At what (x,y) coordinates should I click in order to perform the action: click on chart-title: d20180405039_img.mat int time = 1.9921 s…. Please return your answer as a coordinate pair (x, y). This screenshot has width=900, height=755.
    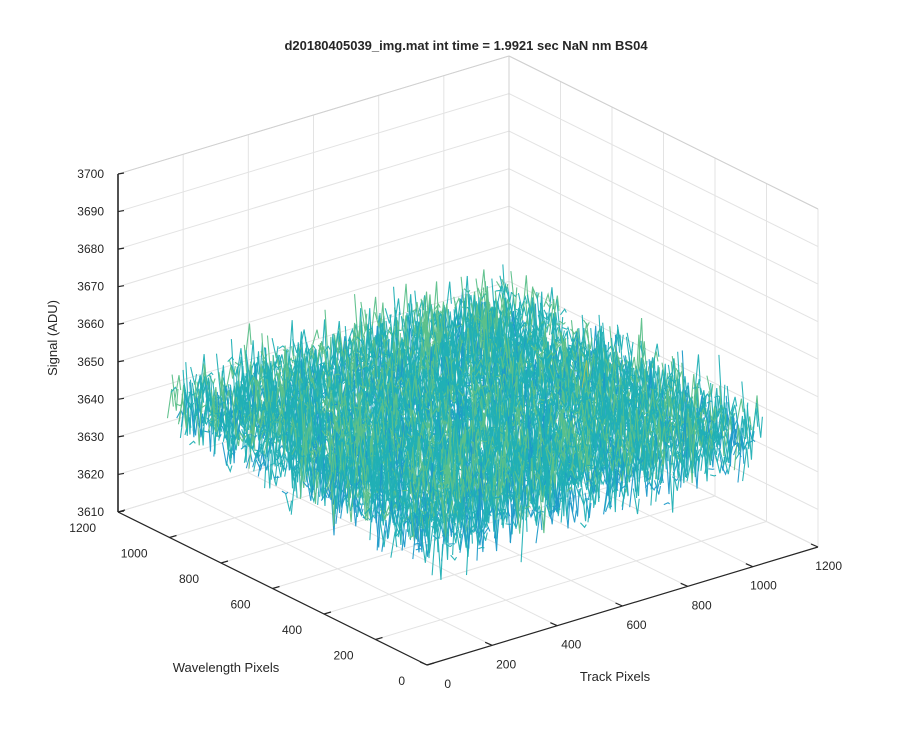
    Looking at the image, I should click on (466, 45).